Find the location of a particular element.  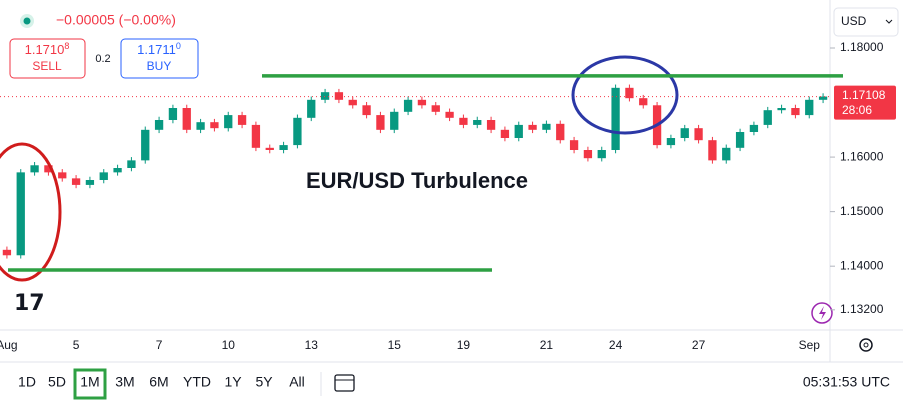

lightning-icon is located at coordinates (822, 313).